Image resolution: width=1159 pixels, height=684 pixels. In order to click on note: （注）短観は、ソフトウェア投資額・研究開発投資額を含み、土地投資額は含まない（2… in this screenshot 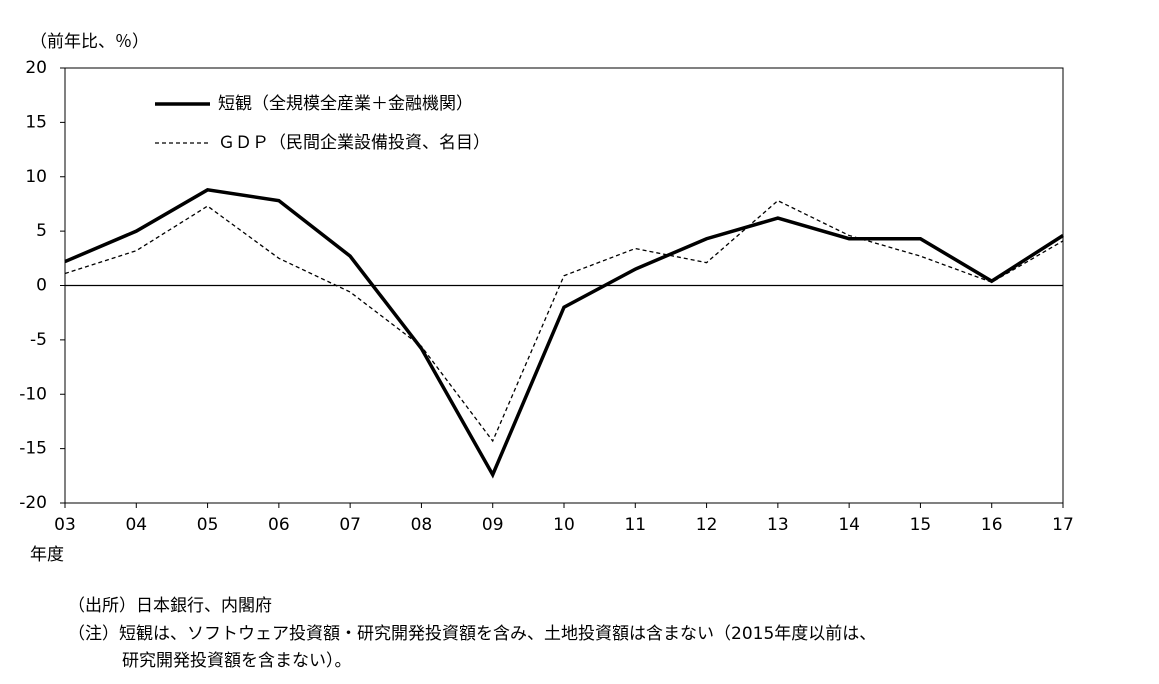, I will do `click(472, 634)`.